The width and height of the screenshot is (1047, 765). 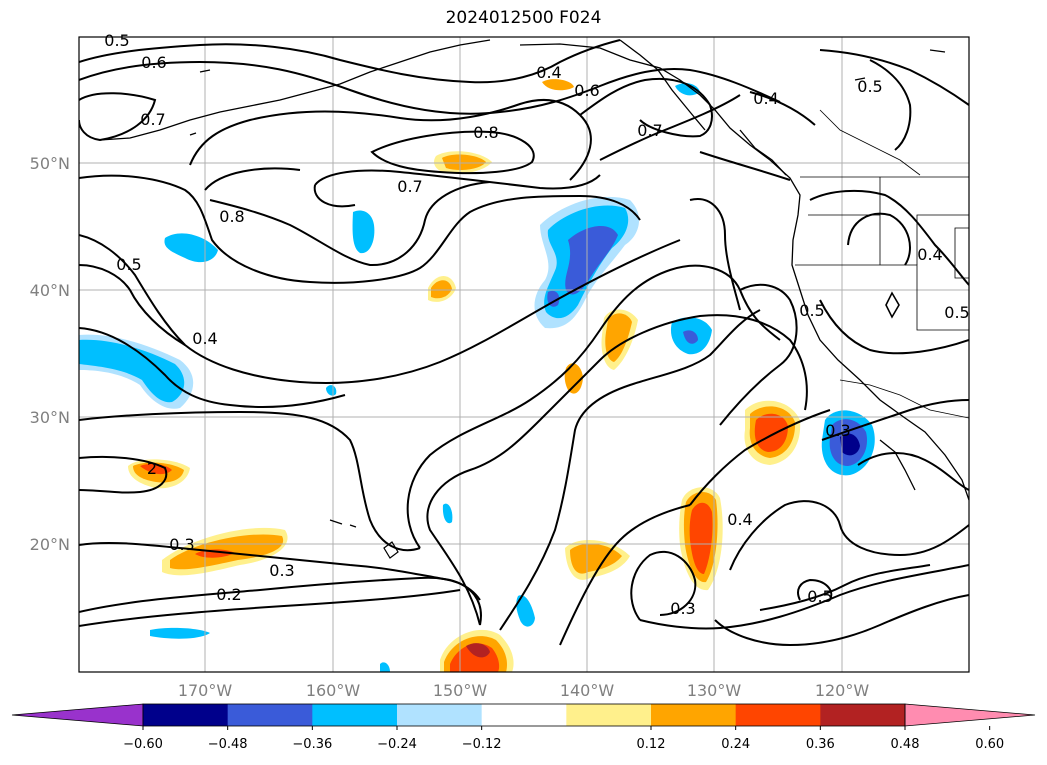 I want to click on contour-label: 0.2, so click(x=228, y=594).